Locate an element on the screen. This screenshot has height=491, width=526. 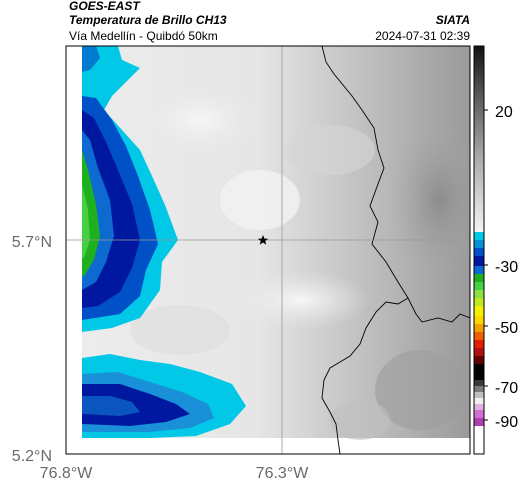
colorbar-tick-label: -50 is located at coordinates (506, 328).